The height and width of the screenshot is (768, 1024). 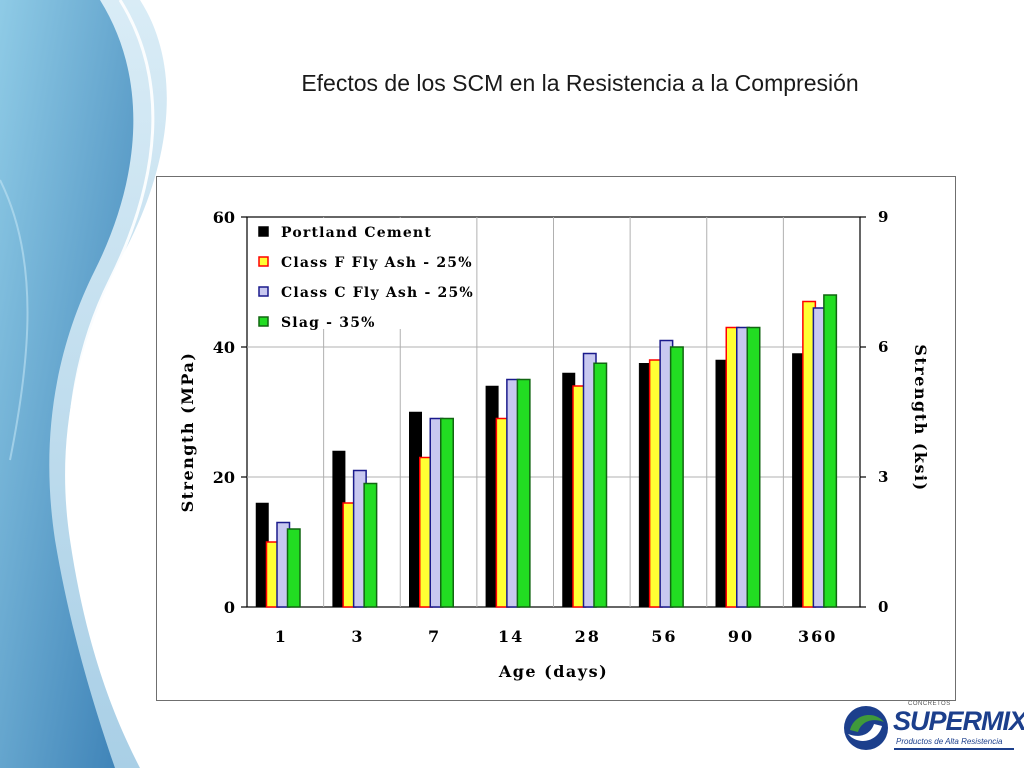 What do you see at coordinates (883, 347) in the screenshot?
I see `y2-tick-label: 6` at bounding box center [883, 347].